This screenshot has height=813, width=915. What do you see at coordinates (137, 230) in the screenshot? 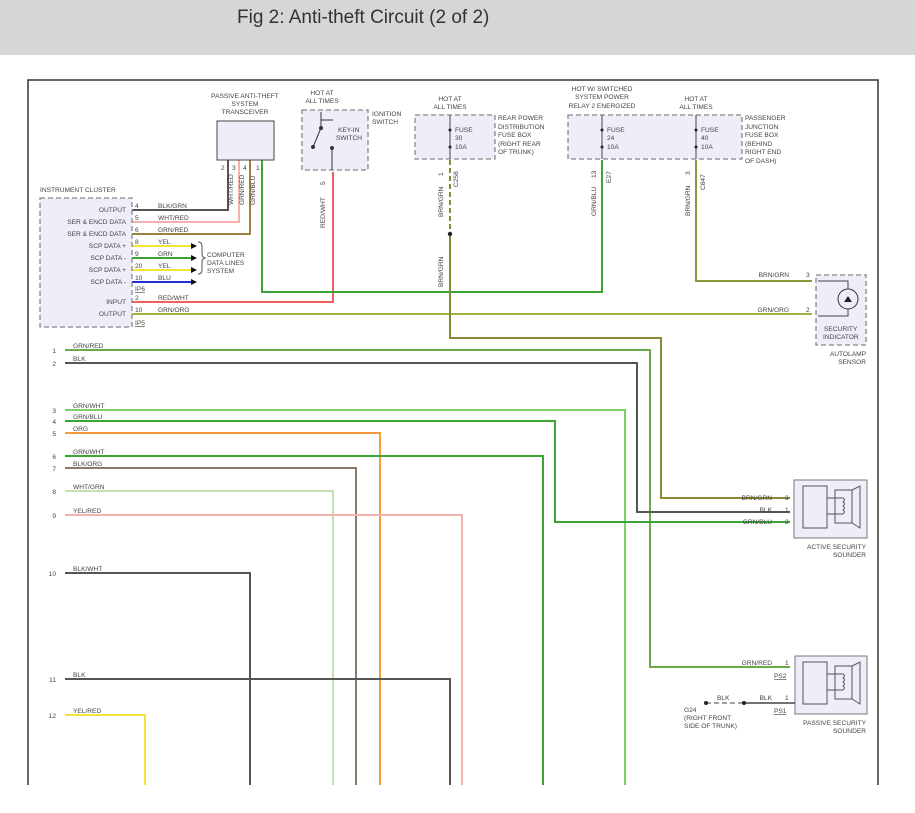
I see `pin-number: 6` at bounding box center [137, 230].